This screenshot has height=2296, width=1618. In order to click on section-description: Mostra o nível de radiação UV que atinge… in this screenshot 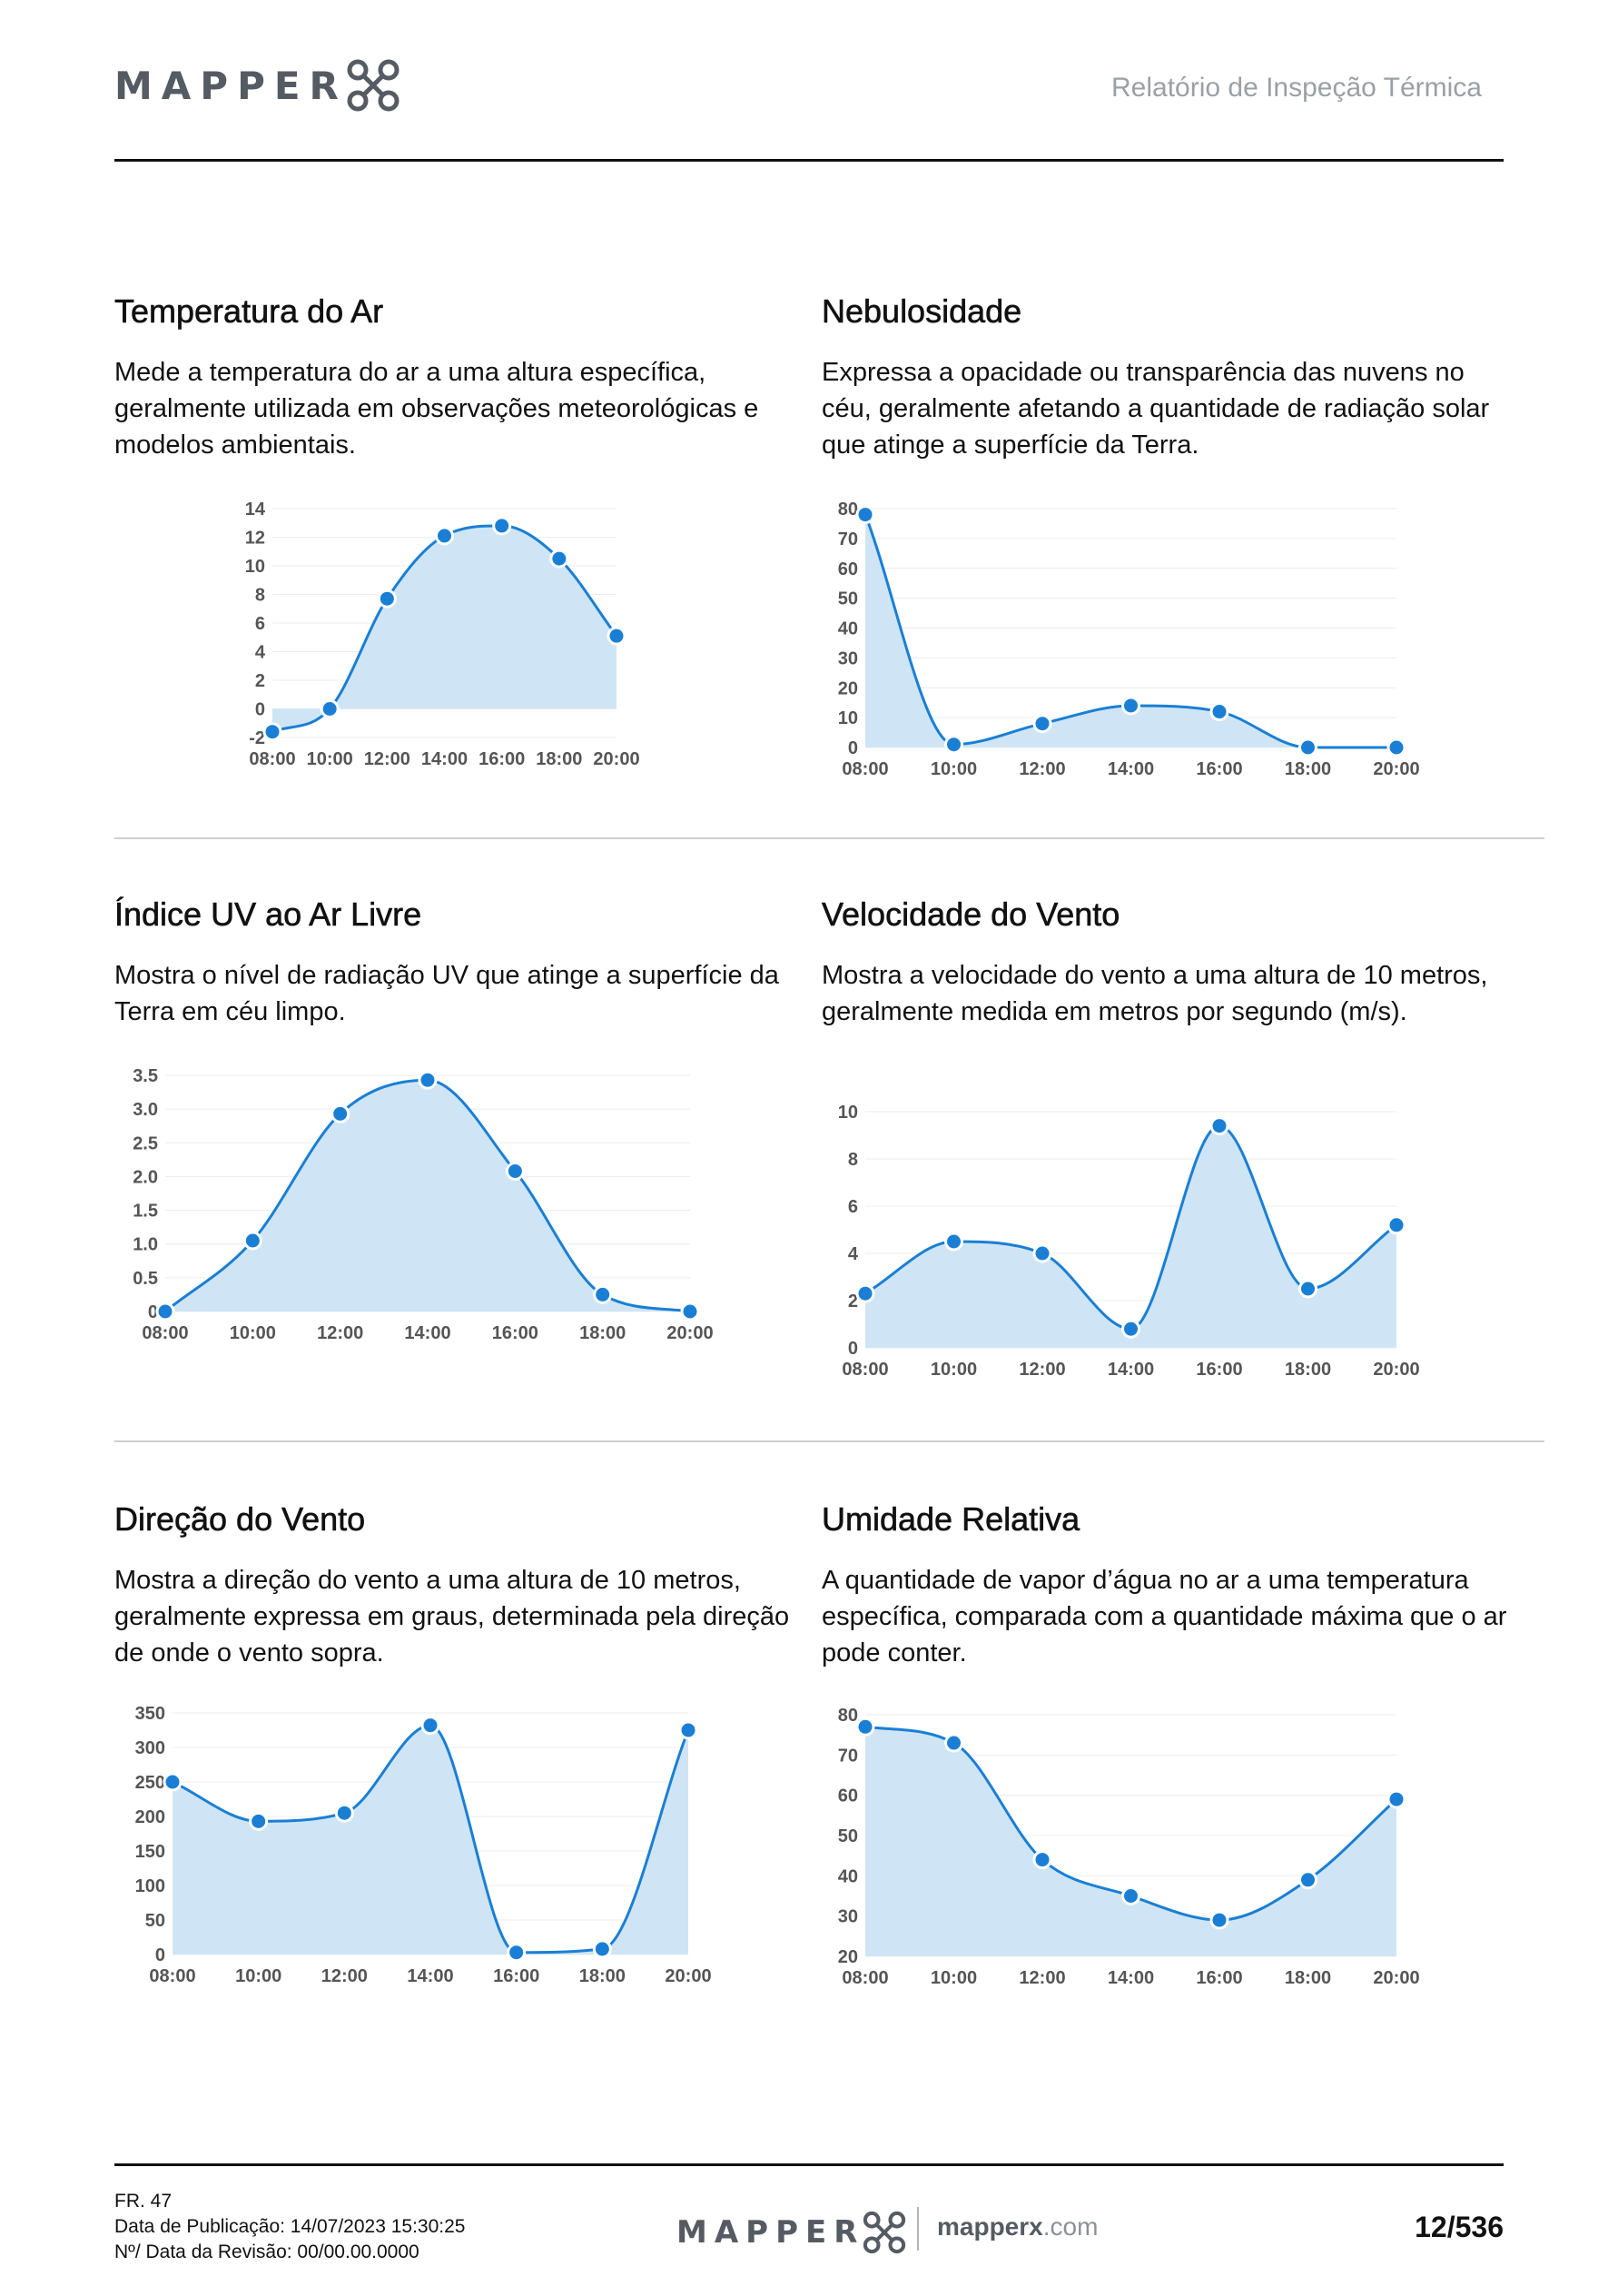, I will do `click(446, 993)`.